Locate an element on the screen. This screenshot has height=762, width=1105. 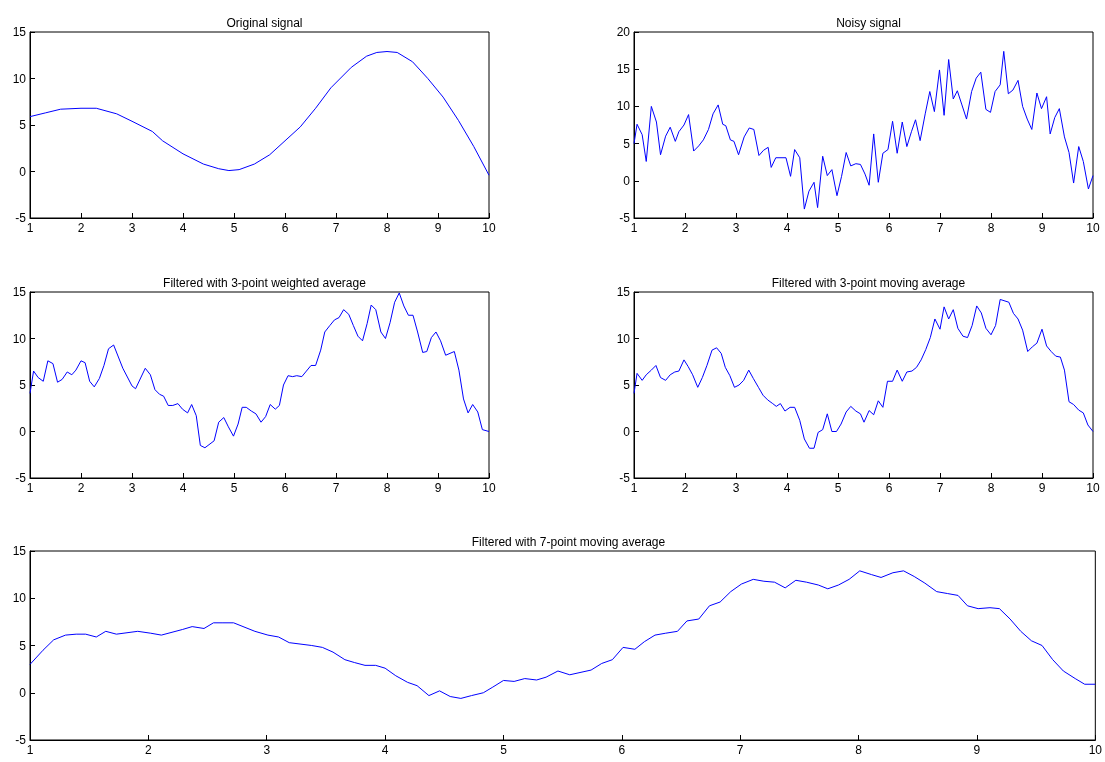
chart-title: Filtered with 3-point moving average is located at coordinates (868, 283).